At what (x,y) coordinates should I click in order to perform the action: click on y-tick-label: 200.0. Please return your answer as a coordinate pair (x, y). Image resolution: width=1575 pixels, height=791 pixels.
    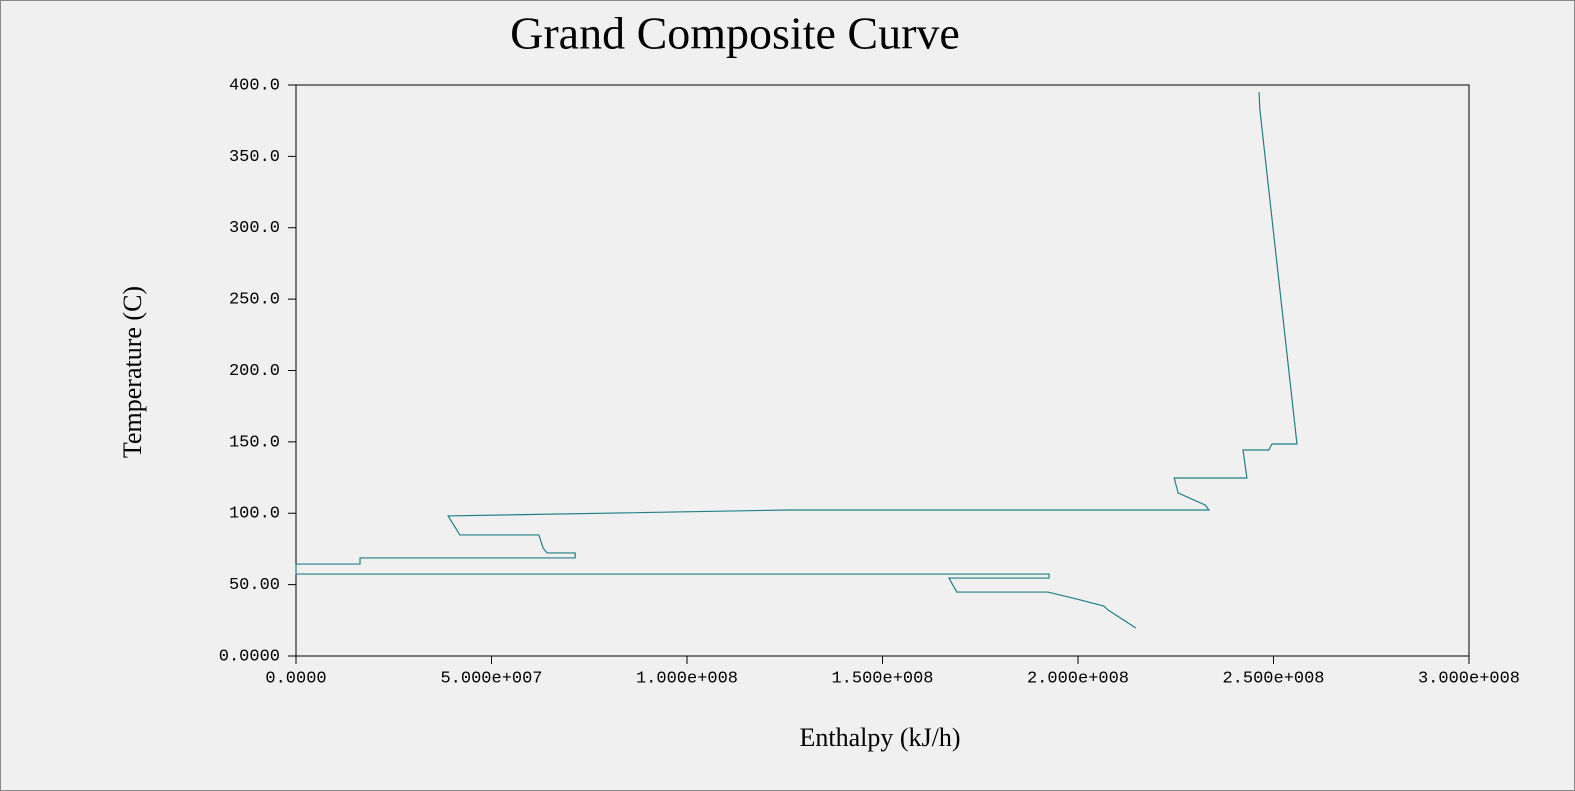
    Looking at the image, I should click on (254, 371).